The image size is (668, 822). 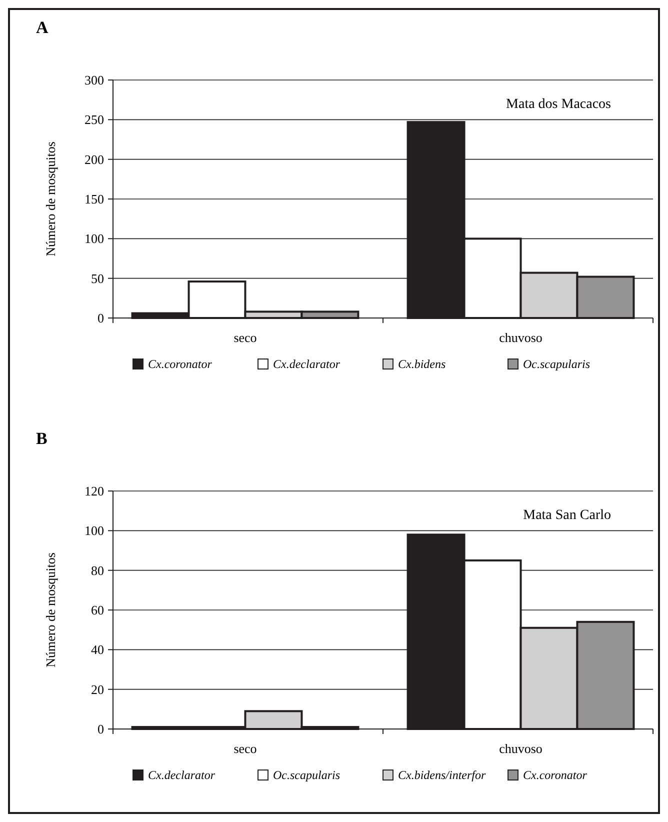 I want to click on y-tick-label: 300, so click(x=94, y=80).